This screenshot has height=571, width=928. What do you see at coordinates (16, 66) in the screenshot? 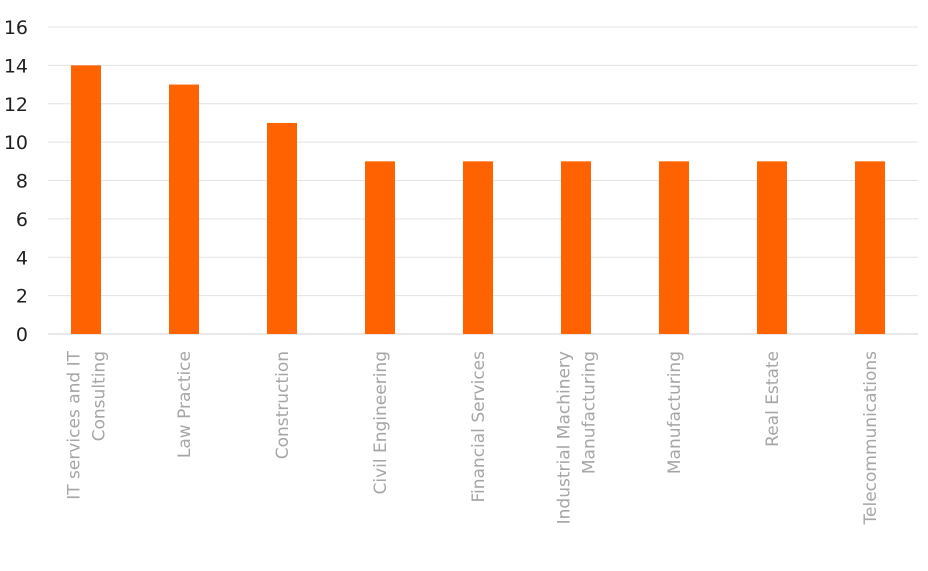
I see `y-tick-label: 14` at bounding box center [16, 66].